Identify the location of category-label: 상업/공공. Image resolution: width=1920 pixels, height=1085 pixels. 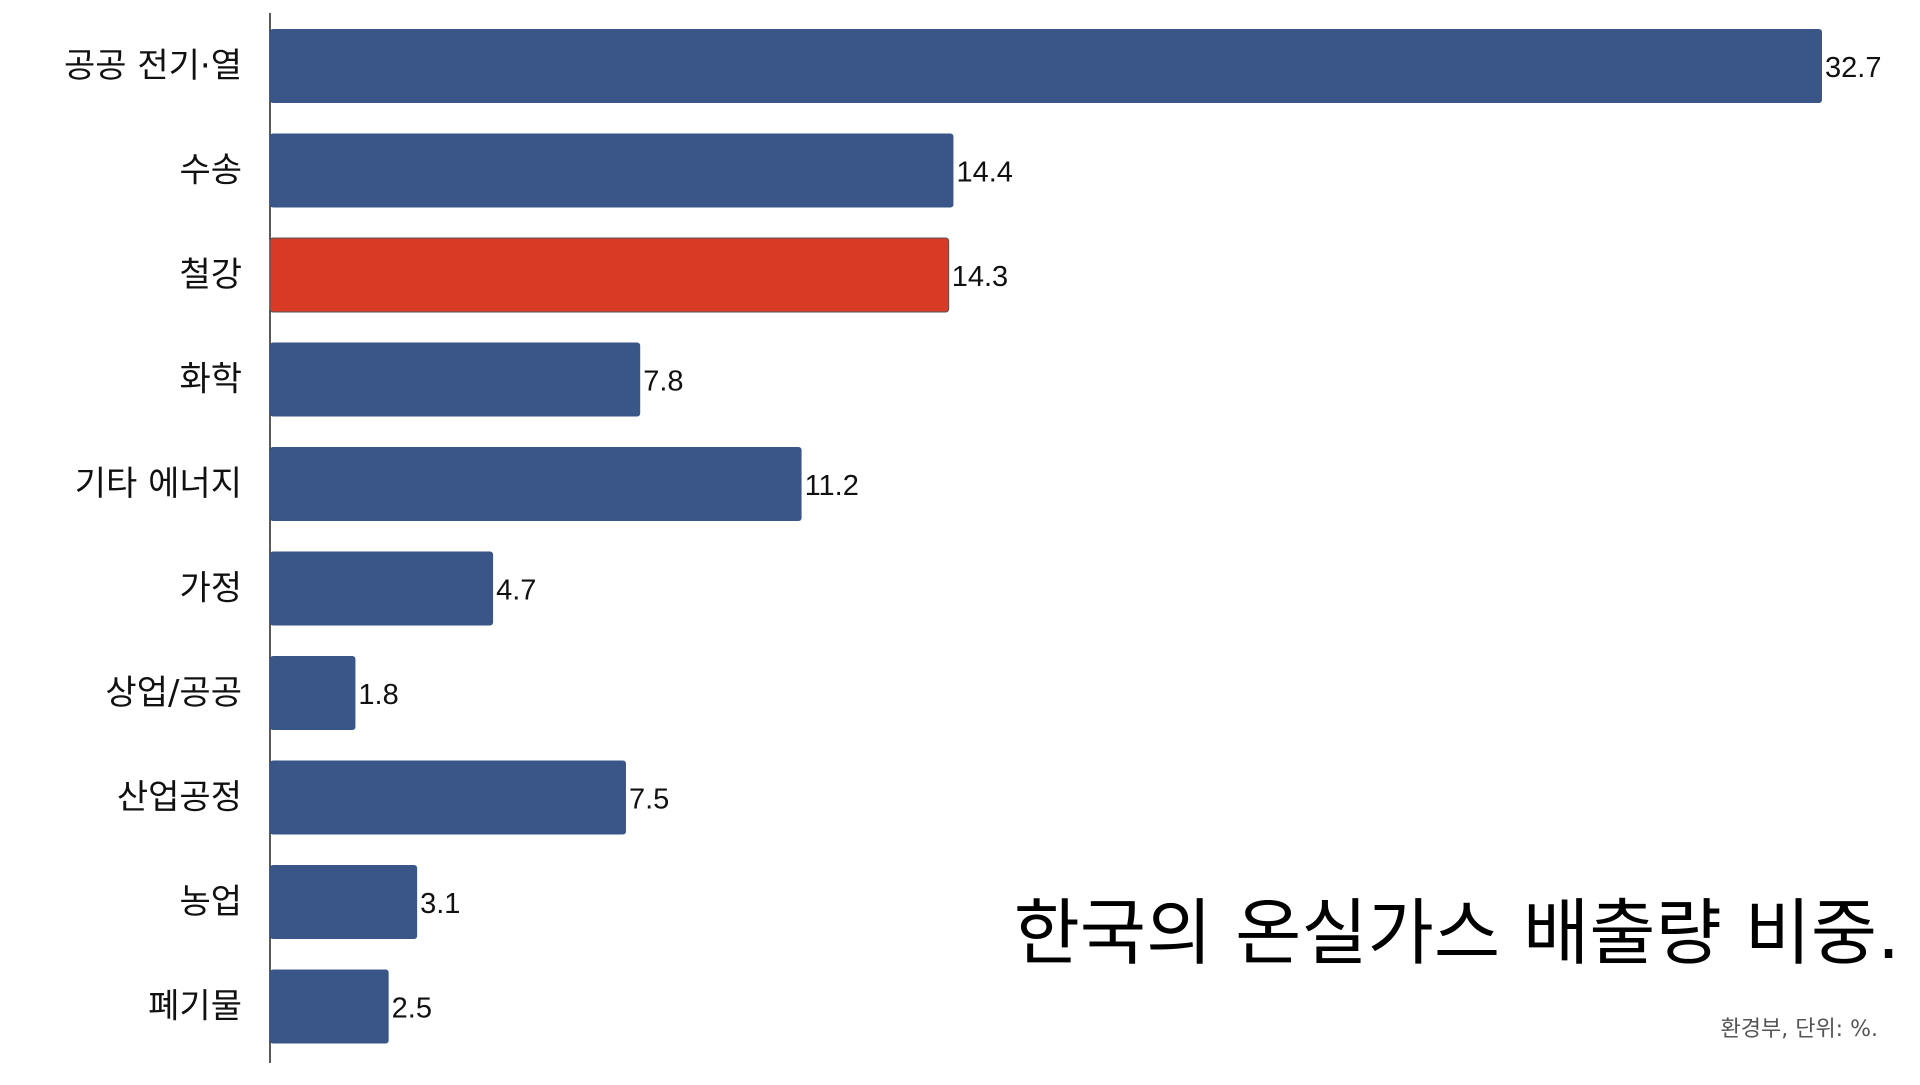
(173, 693).